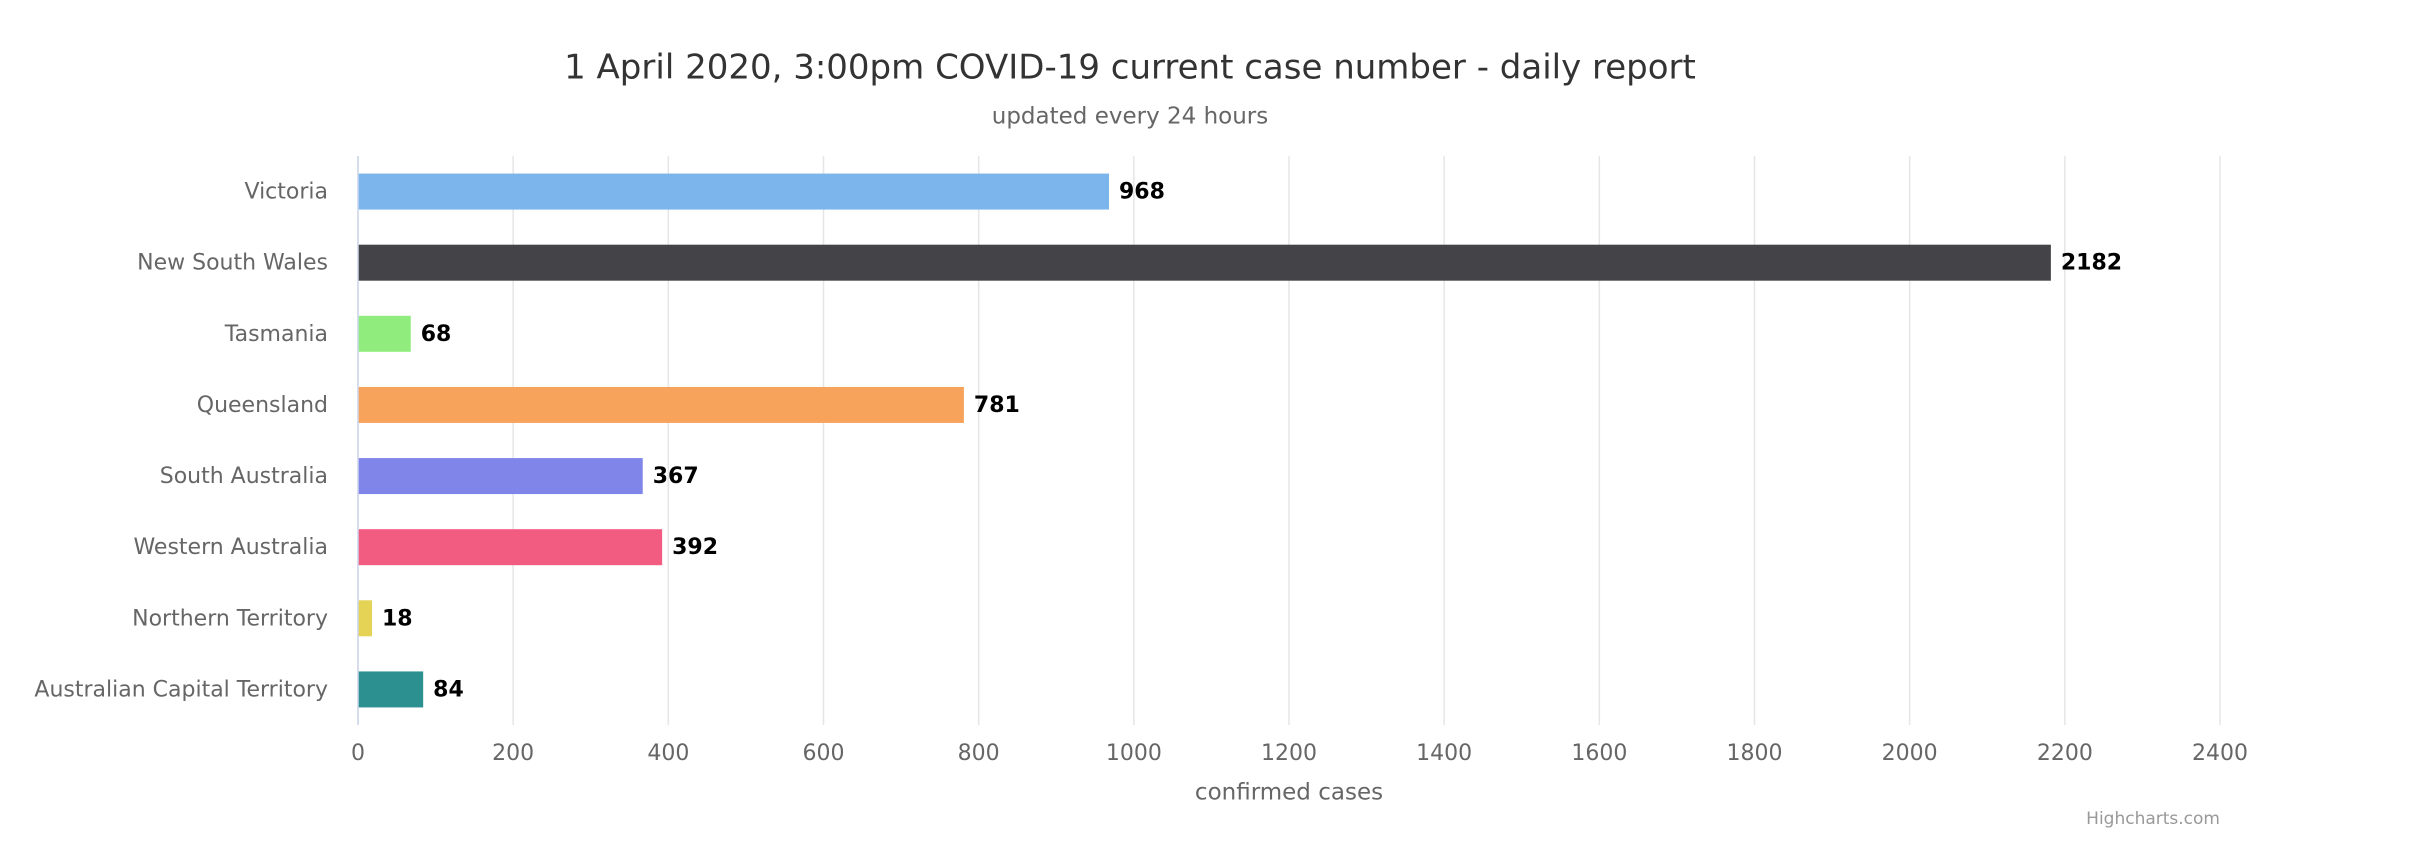  What do you see at coordinates (232, 263) in the screenshot?
I see `y-tick-label: New South Wales` at bounding box center [232, 263].